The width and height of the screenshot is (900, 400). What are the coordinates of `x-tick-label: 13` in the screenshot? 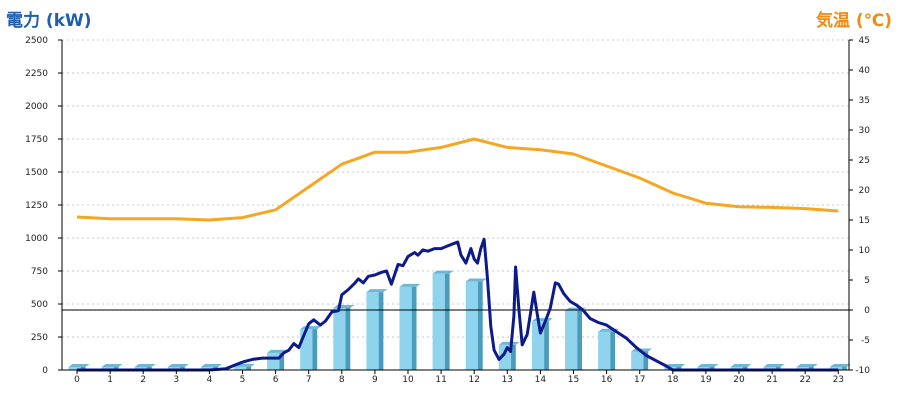 It's located at (507, 380).